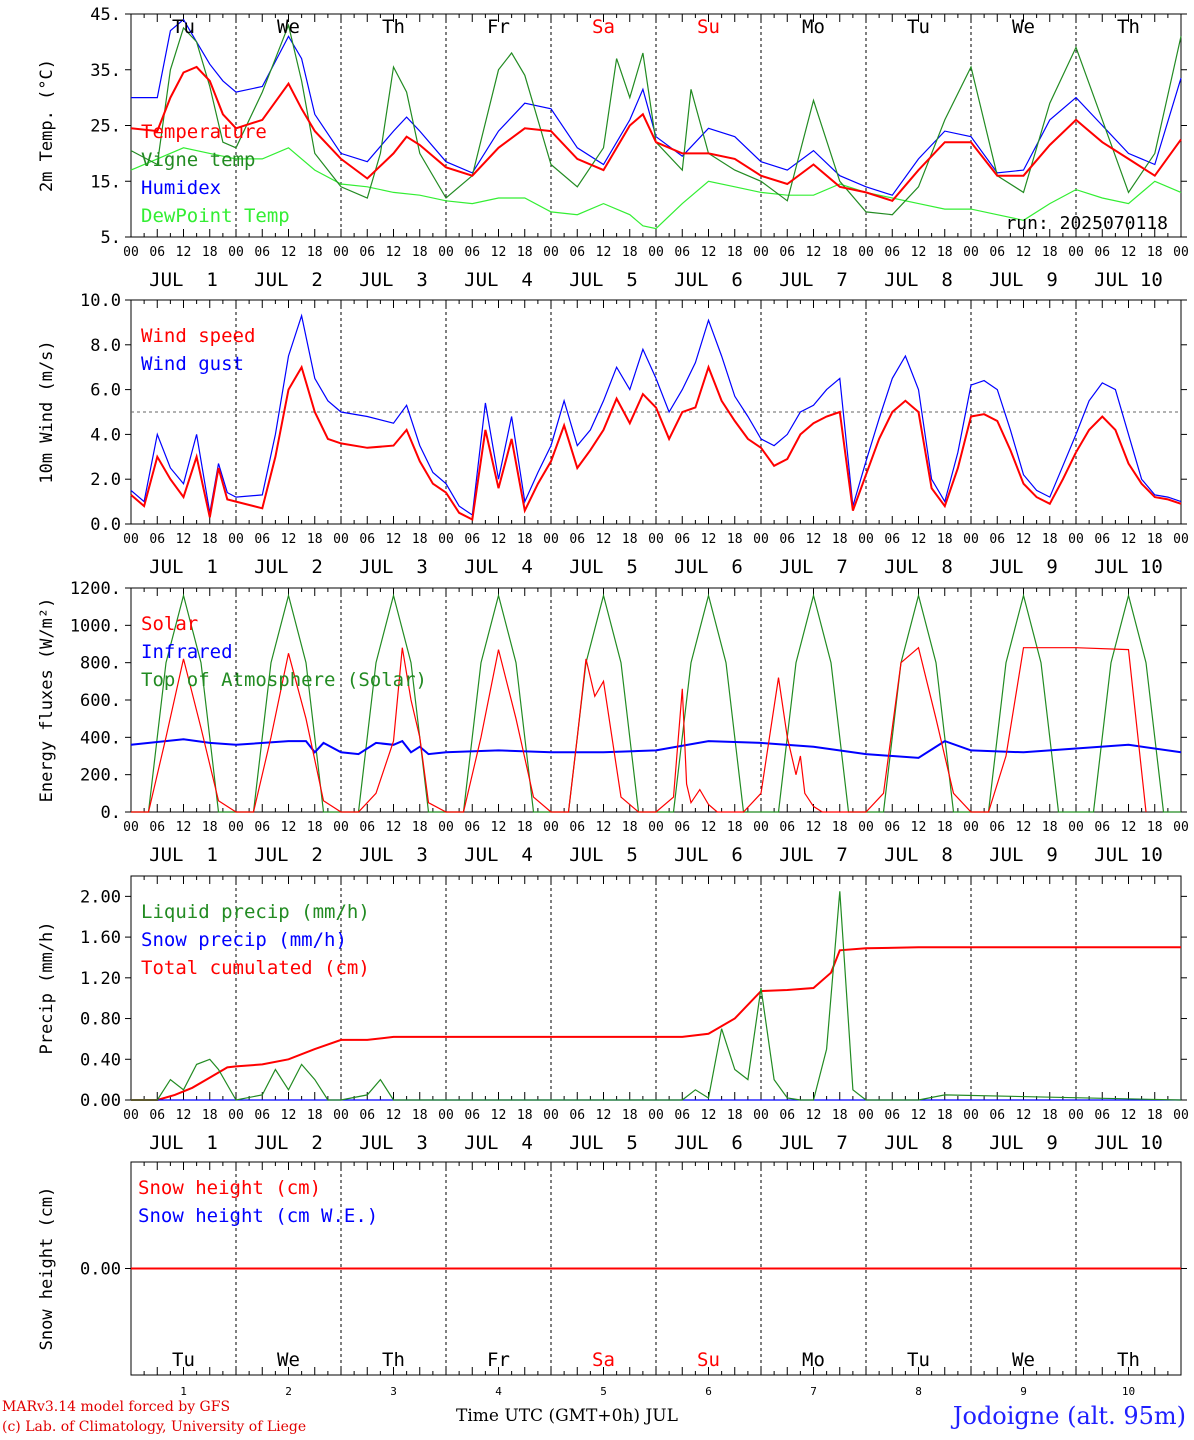 Image resolution: width=1194 pixels, height=1440 pixels. What do you see at coordinates (603, 567) in the screenshot?
I see `date-label: JUL 5` at bounding box center [603, 567].